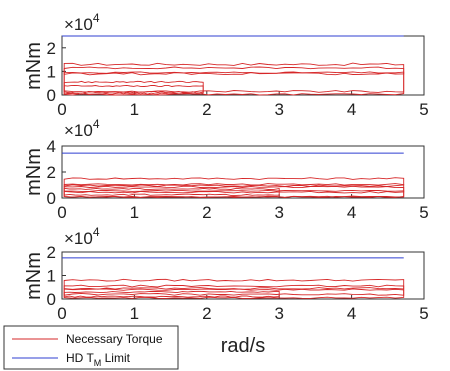 The height and width of the screenshot is (371, 450). I want to click on legend-hd-subscript: M, so click(98, 363).